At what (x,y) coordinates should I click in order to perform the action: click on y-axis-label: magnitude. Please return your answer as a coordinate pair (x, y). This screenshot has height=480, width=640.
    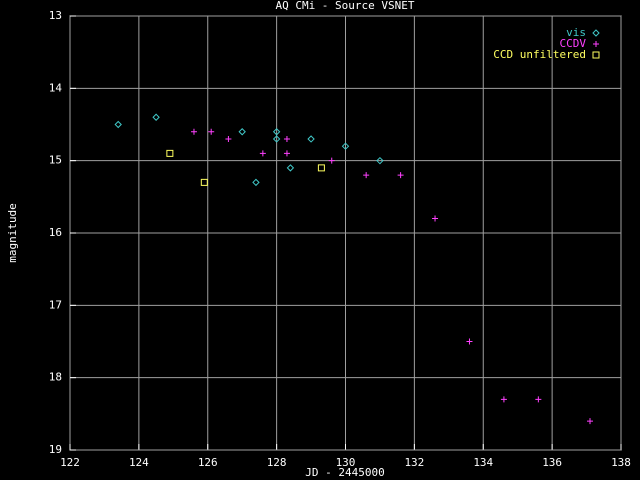
    Looking at the image, I should click on (12, 233).